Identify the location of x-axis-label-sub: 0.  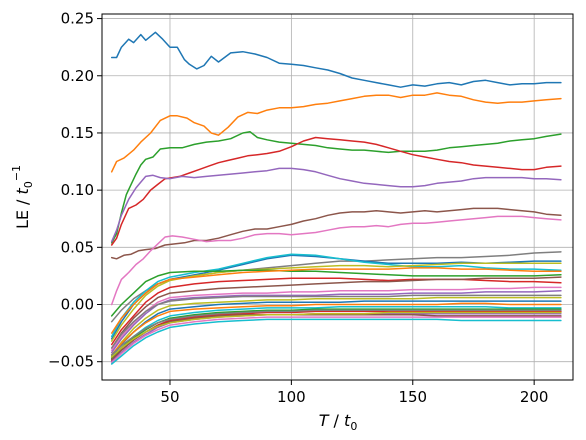
(353, 426).